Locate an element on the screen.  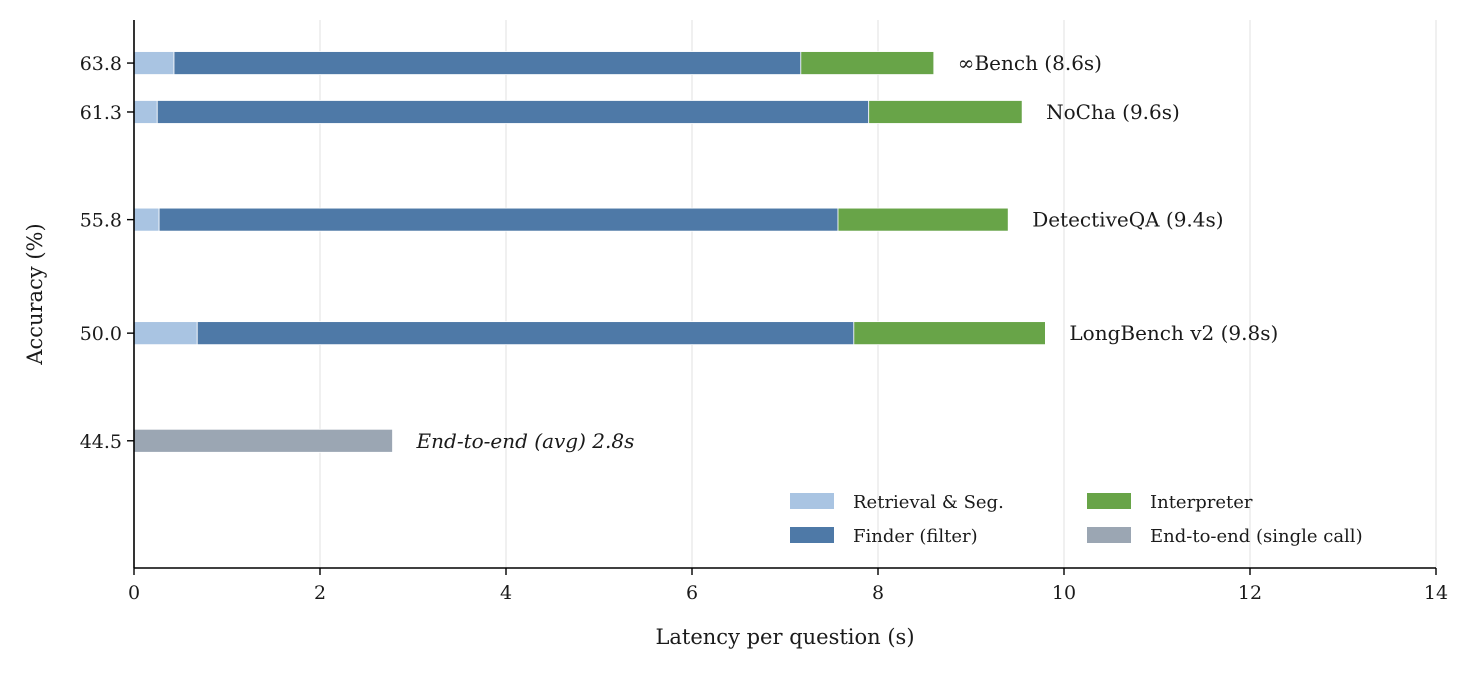
x-tick-label: 14 is located at coordinates (1436, 593).